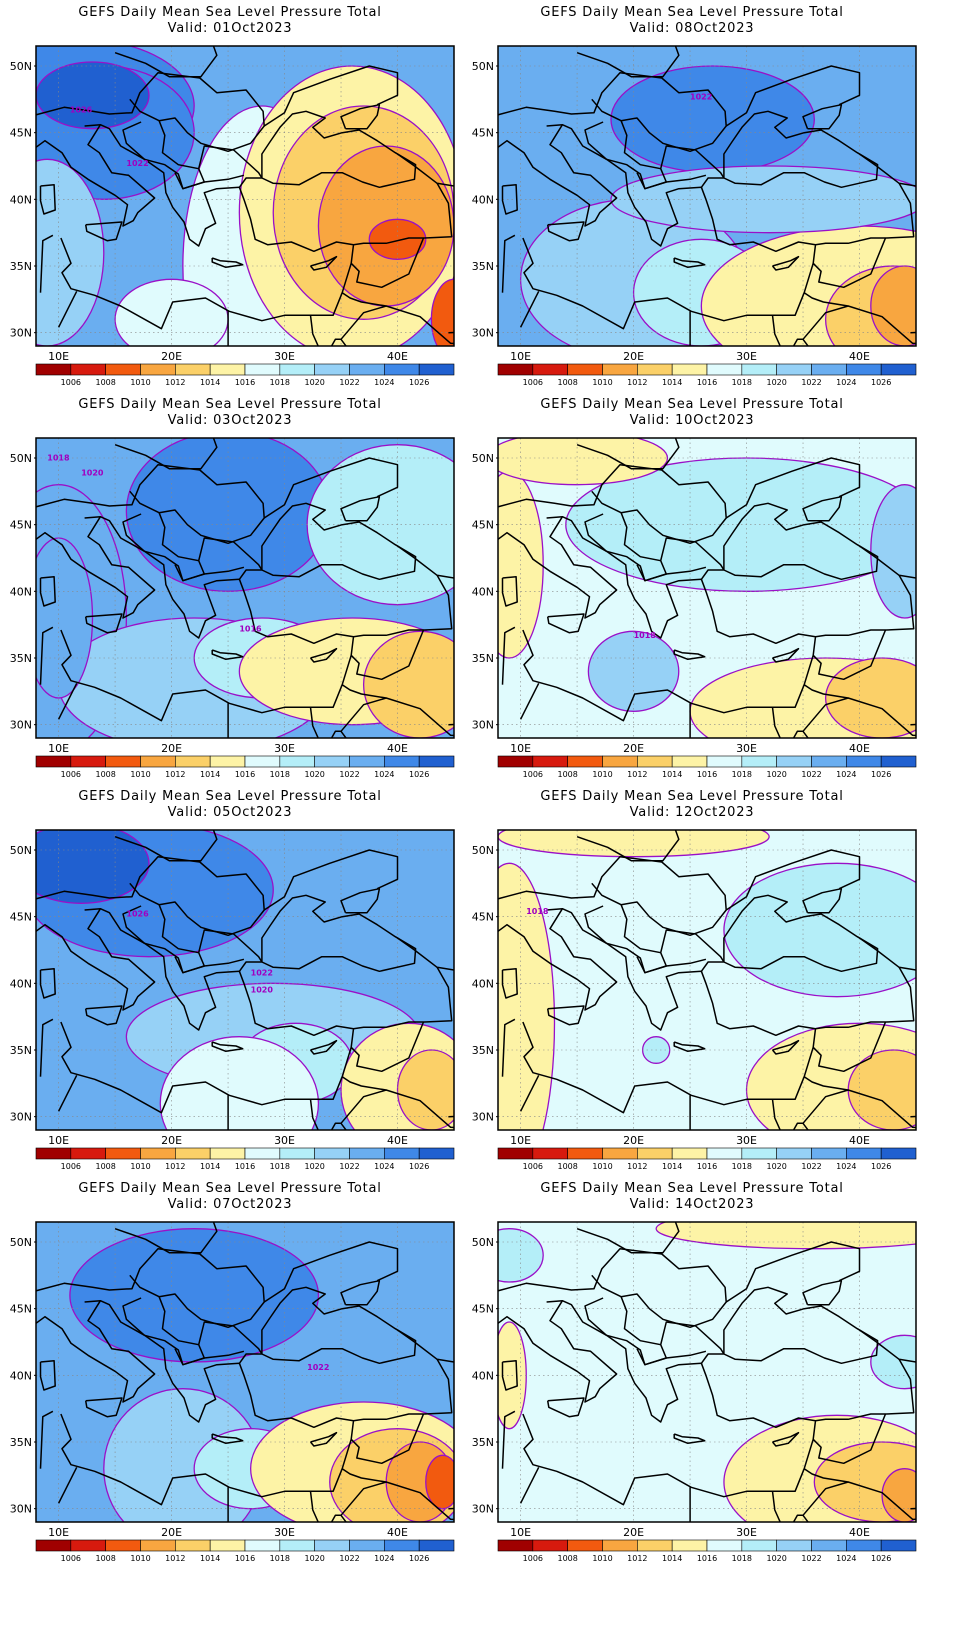 Image resolution: width=964 pixels, height=1640 pixels. I want to click on lon-tick-label: 30E, so click(746, 748).